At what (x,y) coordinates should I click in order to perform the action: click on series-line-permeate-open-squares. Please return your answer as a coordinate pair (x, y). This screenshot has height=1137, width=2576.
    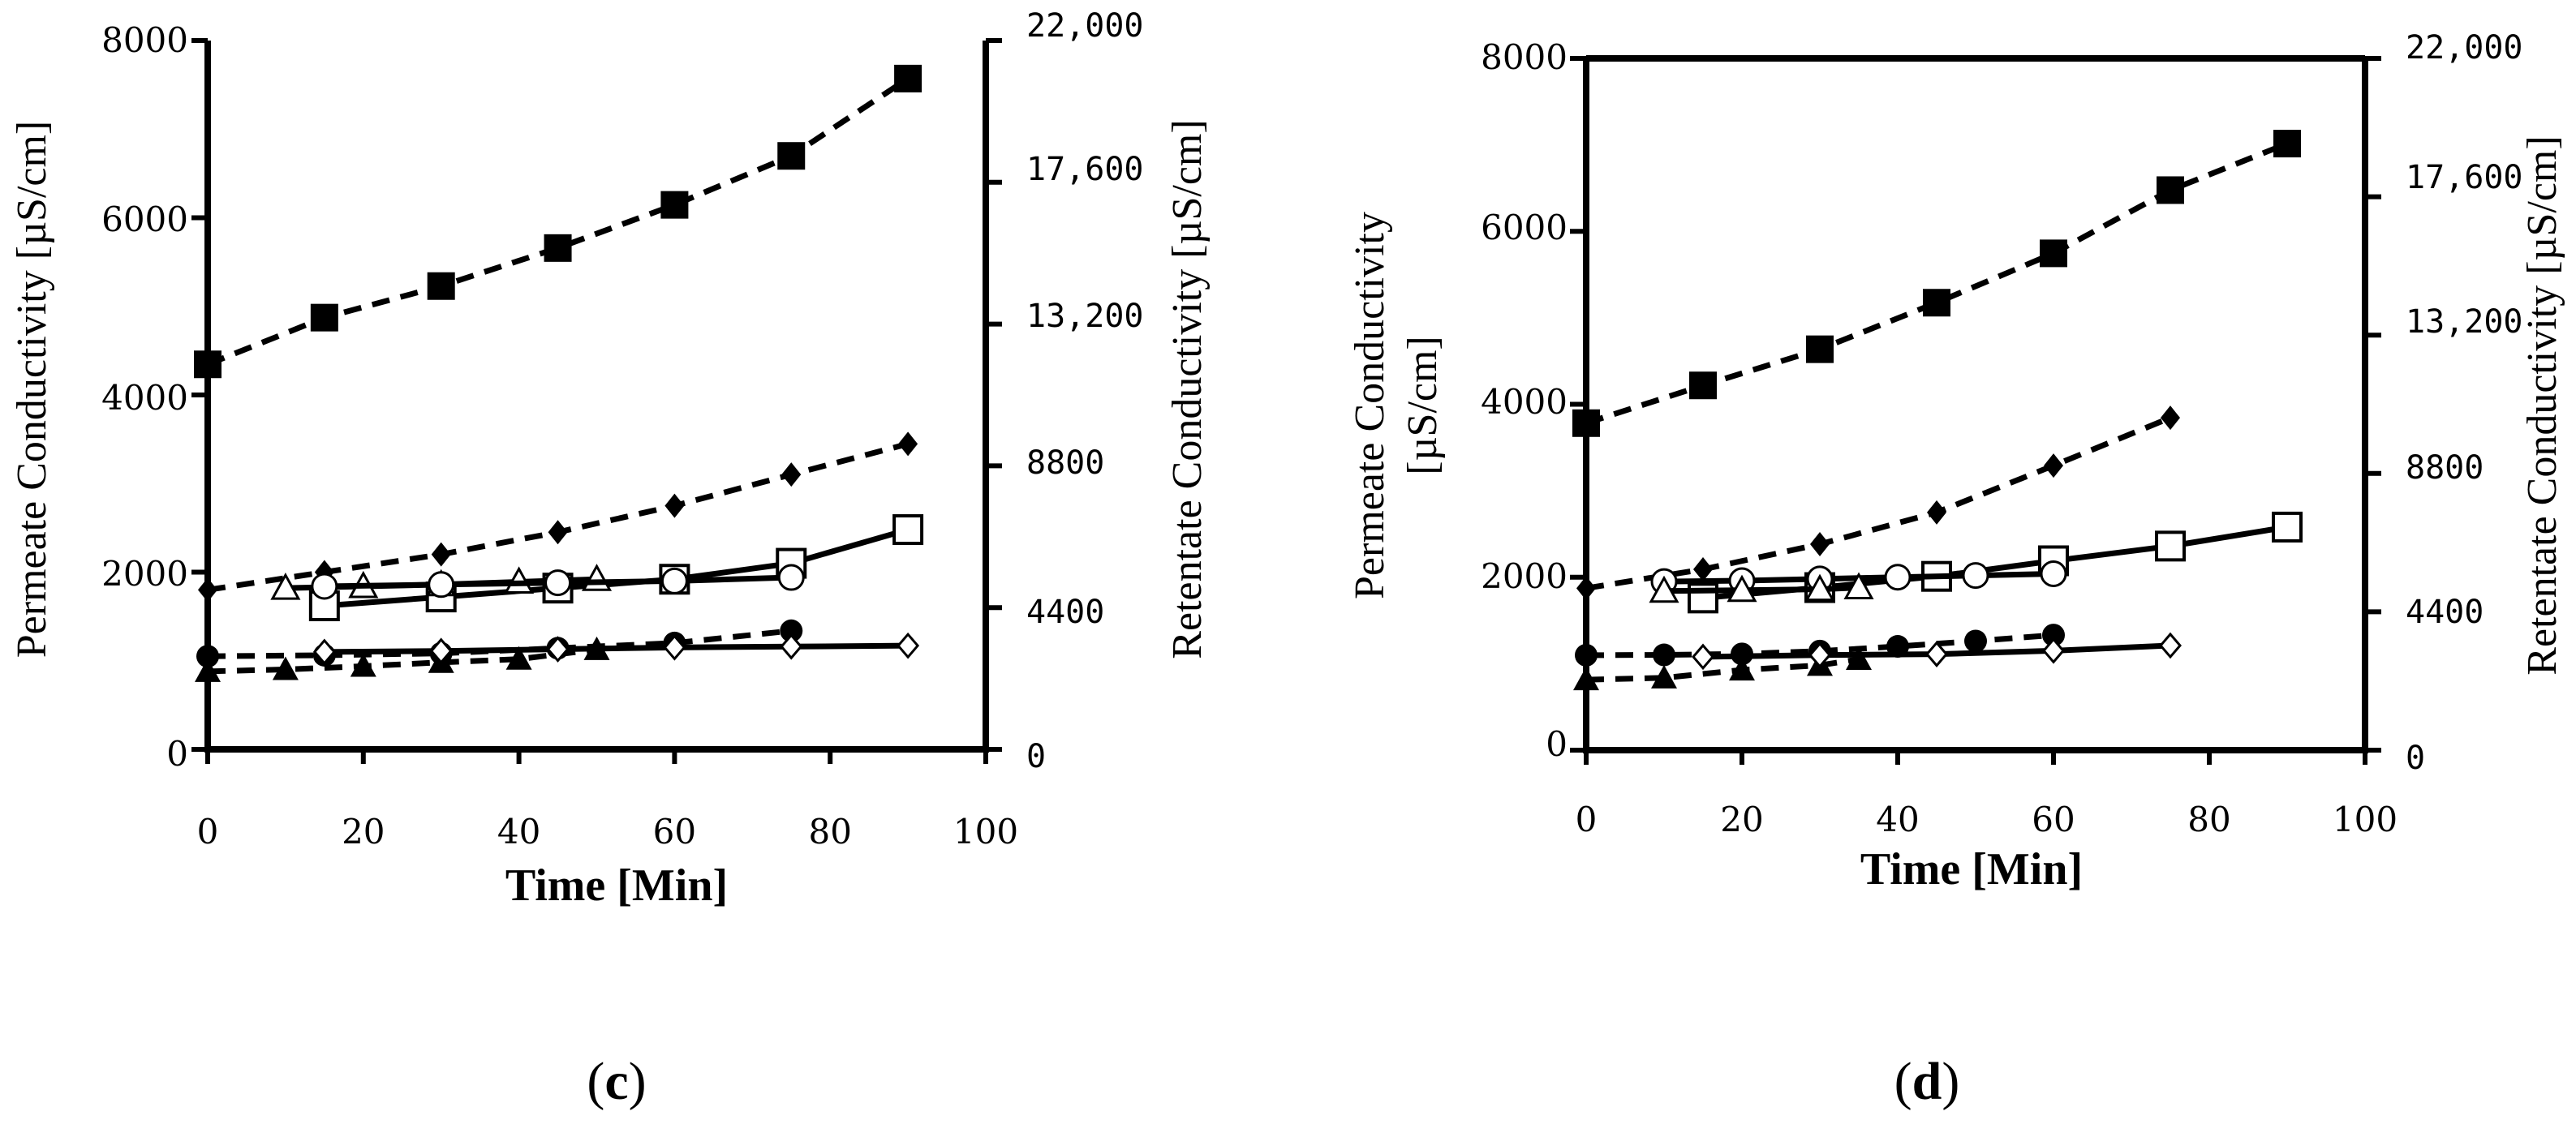
    Looking at the image, I should click on (617, 568).